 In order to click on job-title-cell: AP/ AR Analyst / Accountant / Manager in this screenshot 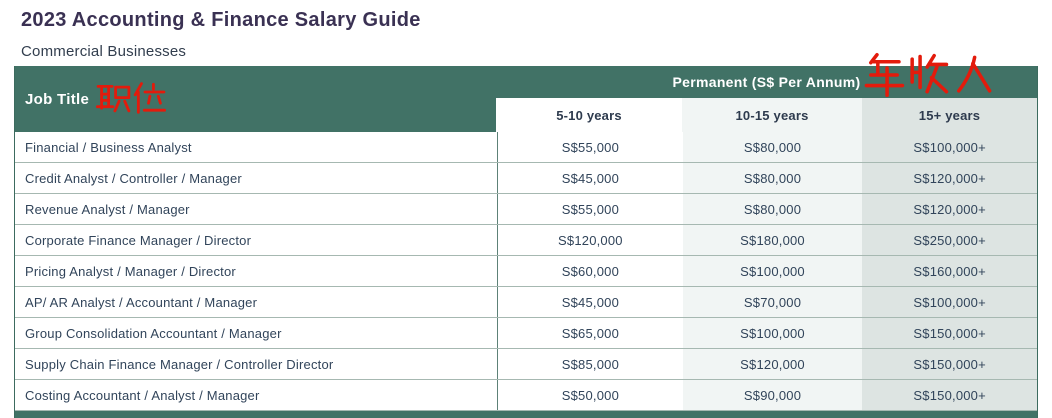, I will do `click(256, 302)`.